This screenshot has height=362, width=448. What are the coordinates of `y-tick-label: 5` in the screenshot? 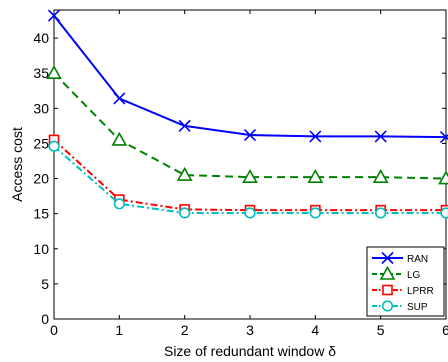 It's located at (45, 284).